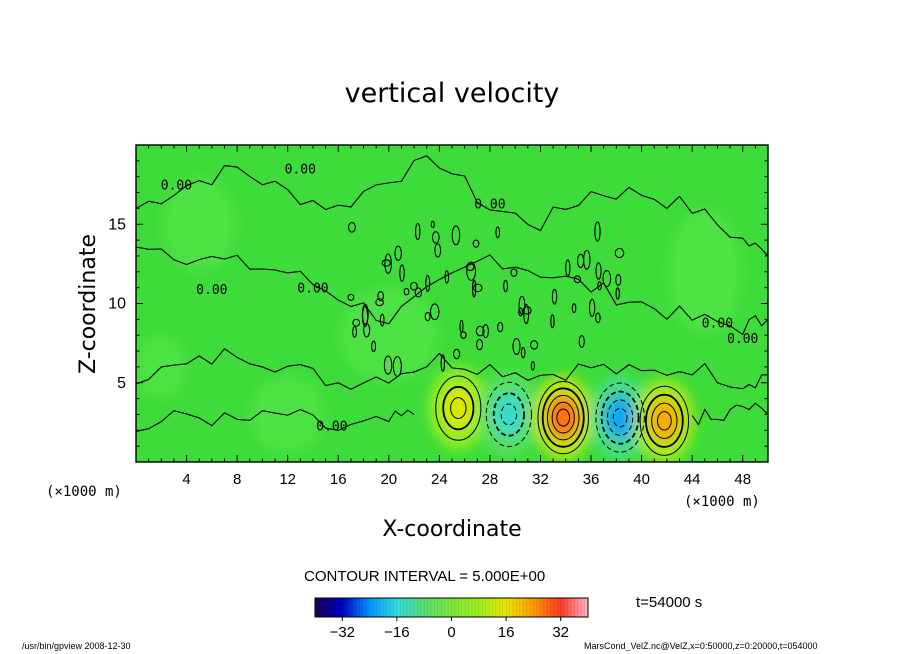  I want to click on x-tick-label: 44, so click(692, 479).